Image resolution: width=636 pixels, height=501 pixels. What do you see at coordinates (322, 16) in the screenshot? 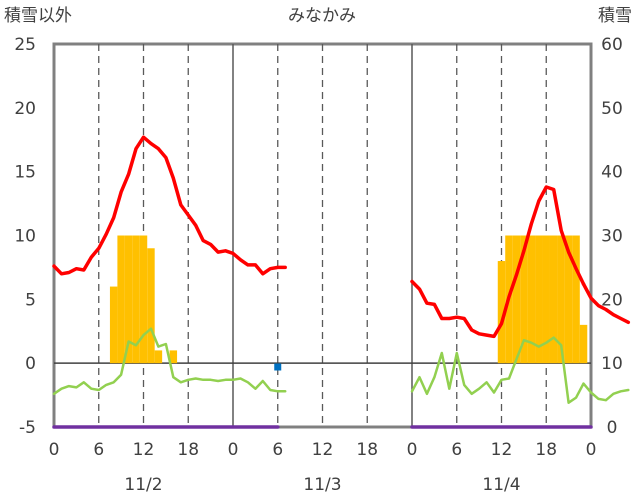
I see `chart-title: みなかみ` at bounding box center [322, 16].